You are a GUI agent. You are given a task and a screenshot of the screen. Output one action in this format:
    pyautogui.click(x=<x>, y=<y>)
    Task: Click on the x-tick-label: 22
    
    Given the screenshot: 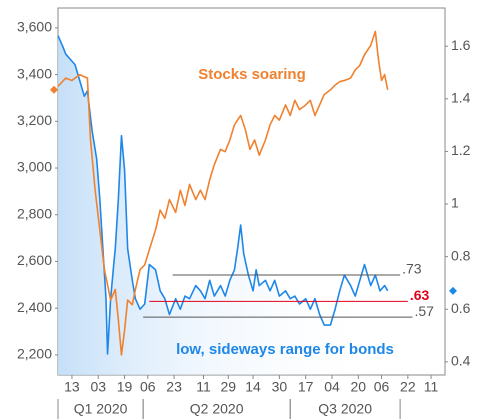 What is the action you would take?
    pyautogui.click(x=408, y=387)
    